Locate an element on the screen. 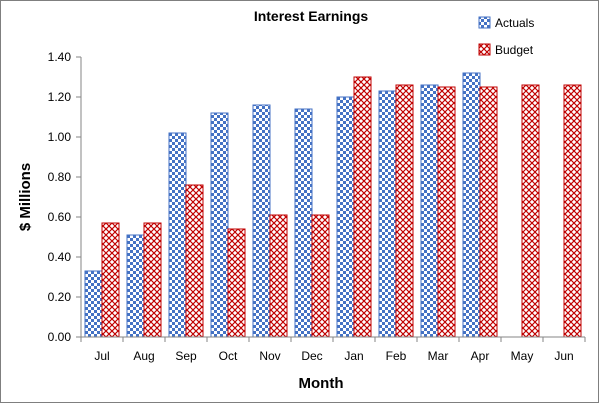 The image size is (599, 404). x-tick-label: Aug is located at coordinates (143, 356).